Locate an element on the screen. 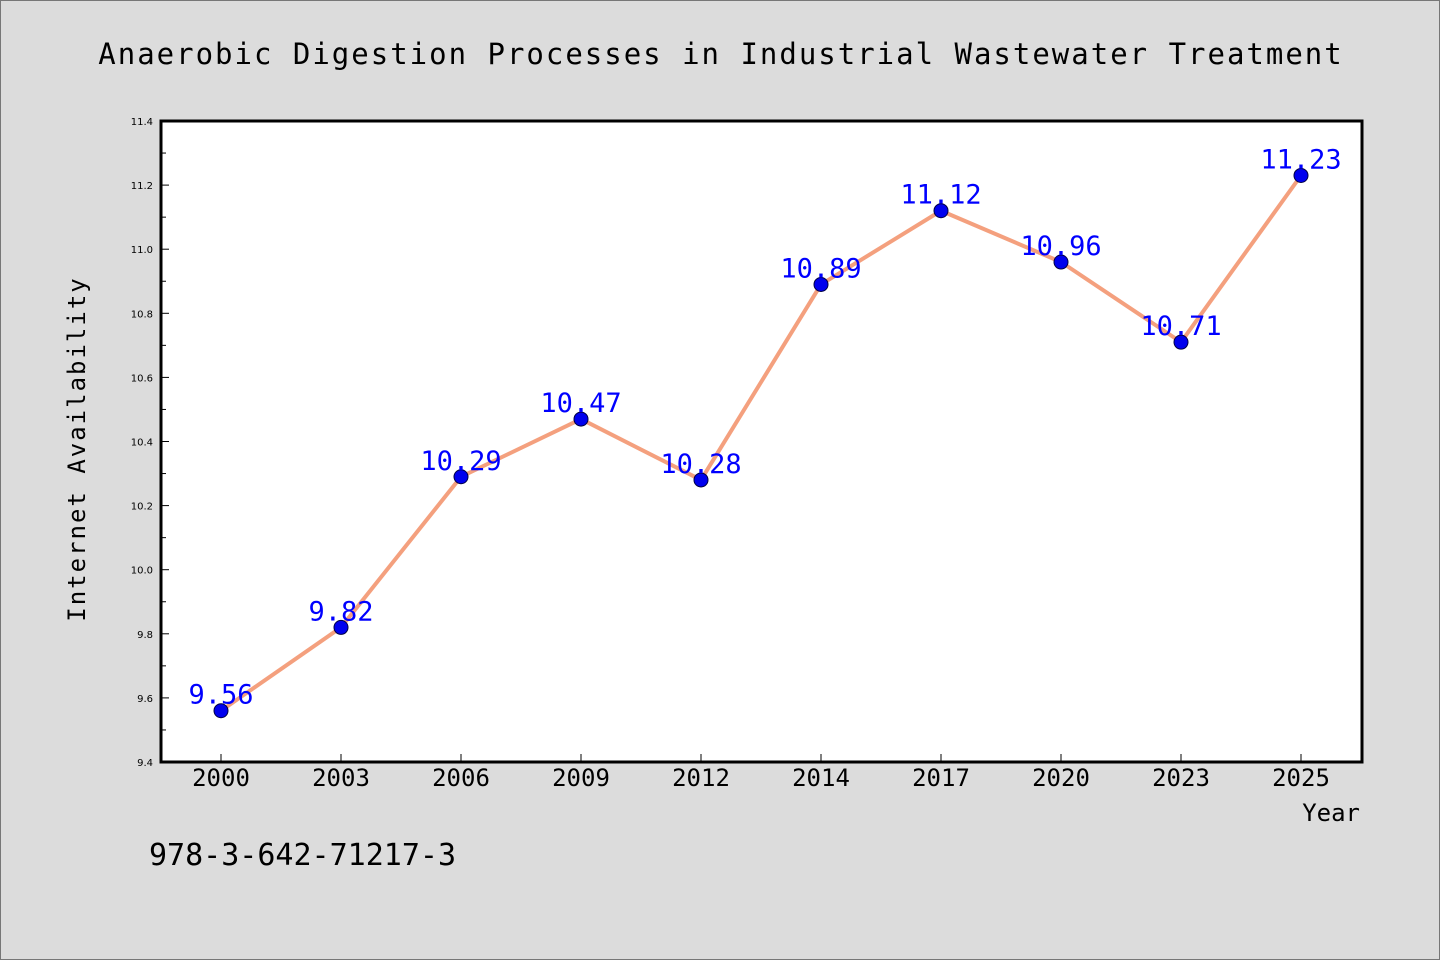  data-label: 10.28 is located at coordinates (700, 464).